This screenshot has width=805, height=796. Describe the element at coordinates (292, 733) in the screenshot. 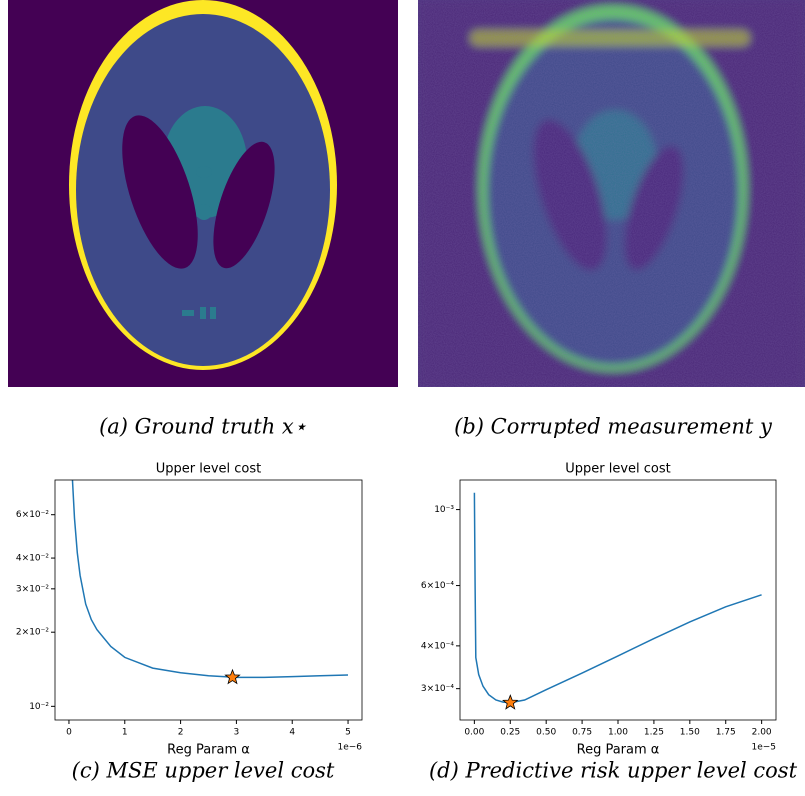

I see `x-tick-label: 4` at that location.